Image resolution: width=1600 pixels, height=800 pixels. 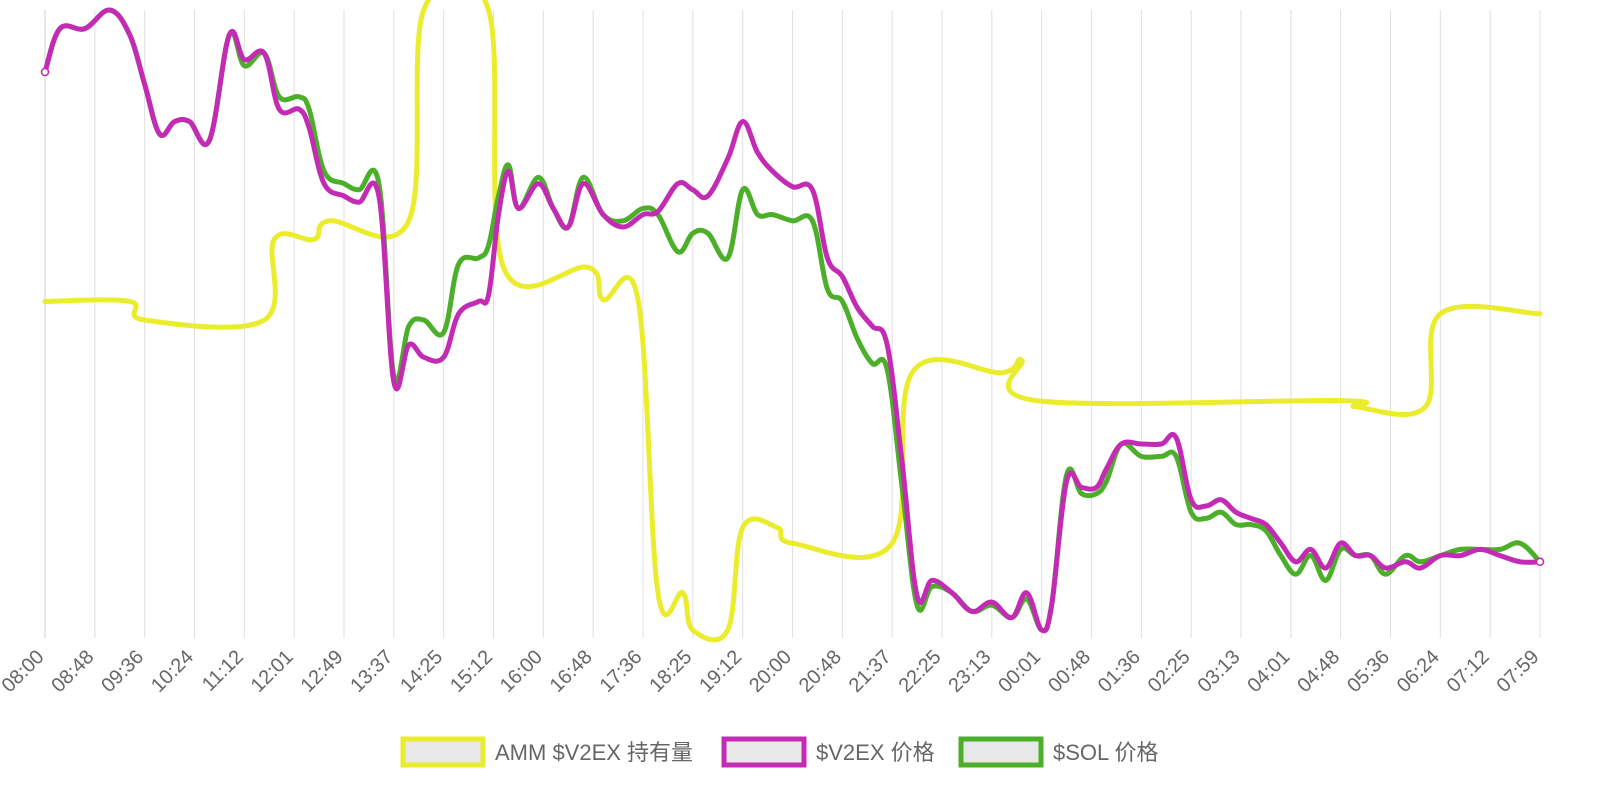 What do you see at coordinates (1268, 671) in the screenshot?
I see `x-tick-label: 04:01` at bounding box center [1268, 671].